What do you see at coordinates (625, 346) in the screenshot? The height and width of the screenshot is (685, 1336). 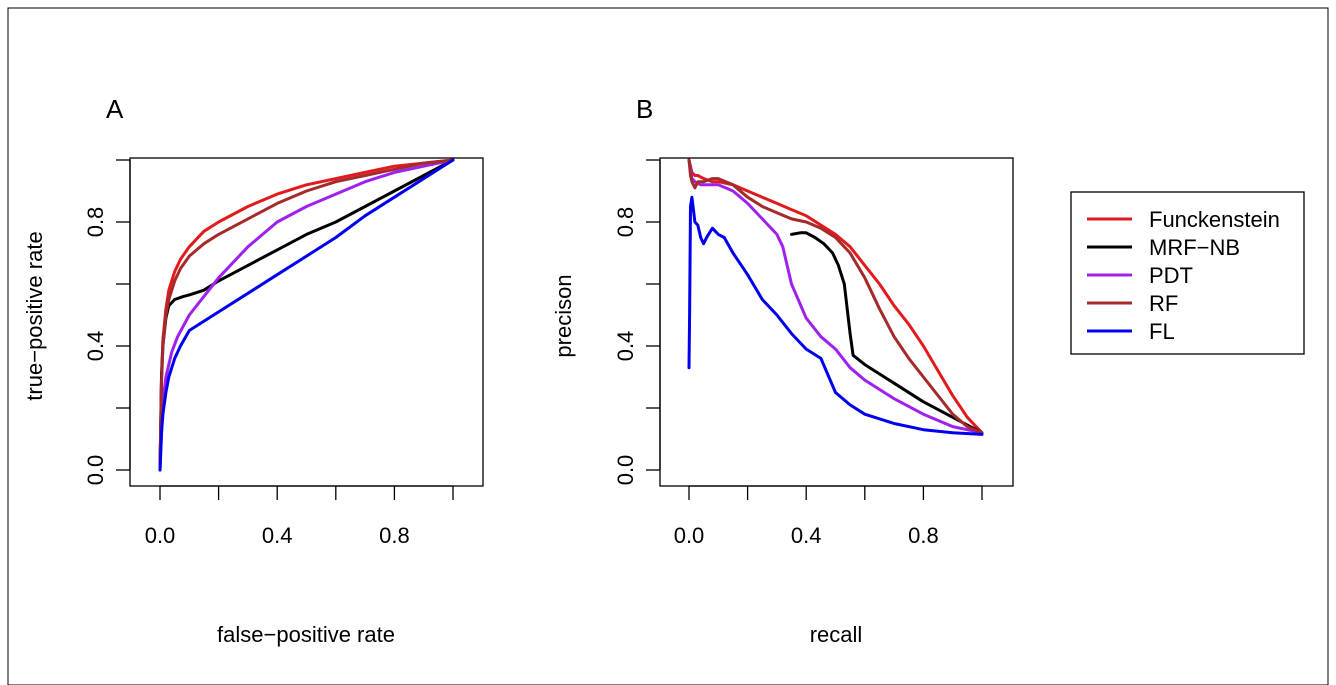 I see `panel-b-y-tick-label: 0.4` at bounding box center [625, 346].